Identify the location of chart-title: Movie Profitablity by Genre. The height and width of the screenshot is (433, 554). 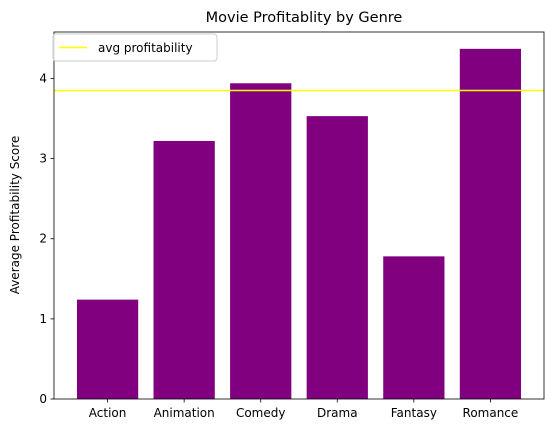
(304, 18).